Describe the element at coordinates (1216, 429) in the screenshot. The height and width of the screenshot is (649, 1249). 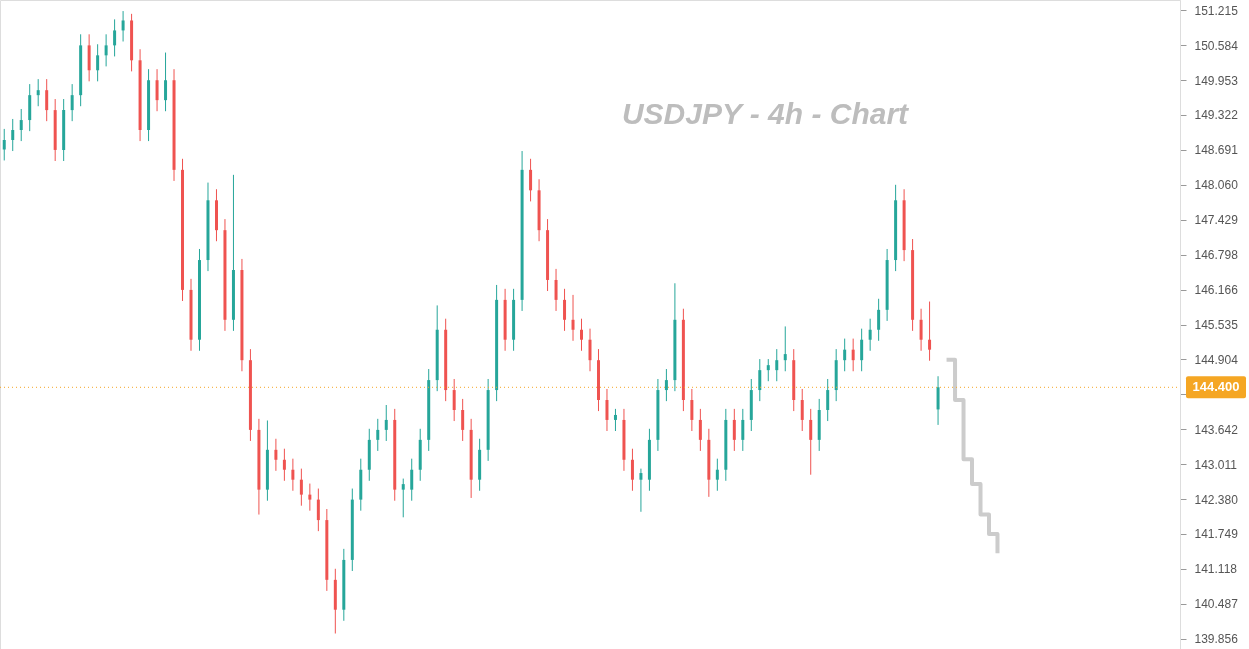
I see `y-tick-label: 143.642` at that location.